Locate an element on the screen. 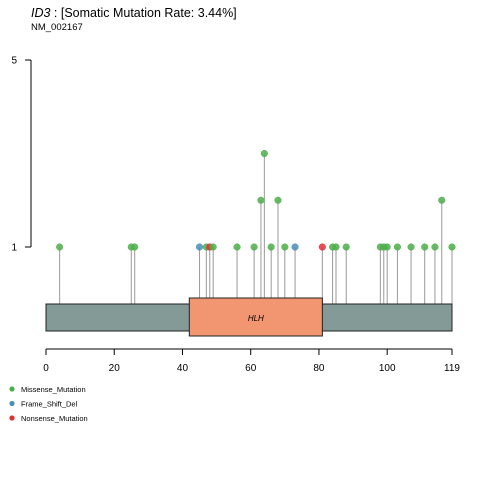 The width and height of the screenshot is (480, 480). x-tick-label: 100 is located at coordinates (387, 368).